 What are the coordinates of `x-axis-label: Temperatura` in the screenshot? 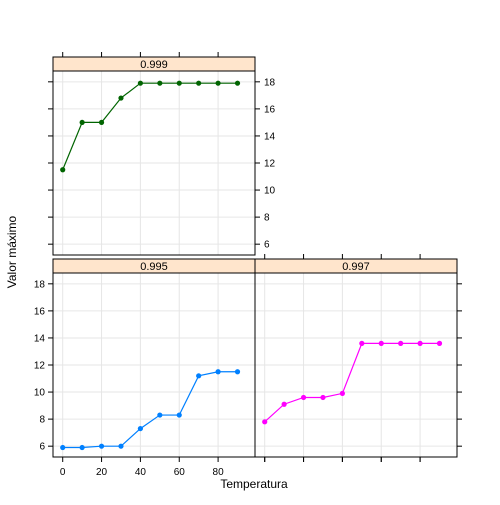 It's located at (254, 484).